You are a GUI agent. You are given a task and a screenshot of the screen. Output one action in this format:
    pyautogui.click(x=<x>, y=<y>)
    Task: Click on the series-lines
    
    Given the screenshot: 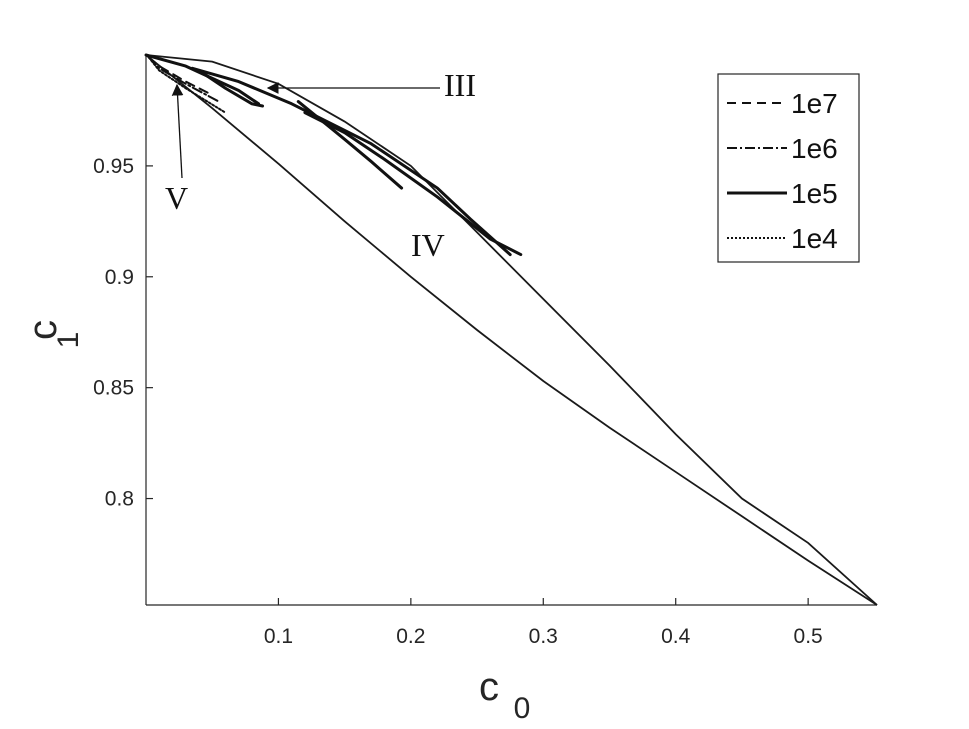 What is the action you would take?
    pyautogui.click(x=333, y=155)
    